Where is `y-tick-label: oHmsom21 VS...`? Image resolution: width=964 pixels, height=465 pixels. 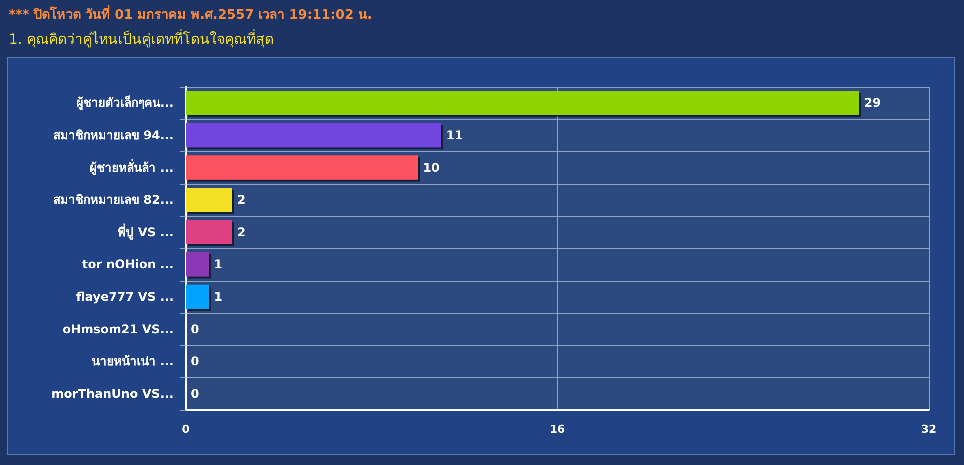
y-tick-label: oHmsom21 VS... is located at coordinates (118, 329).